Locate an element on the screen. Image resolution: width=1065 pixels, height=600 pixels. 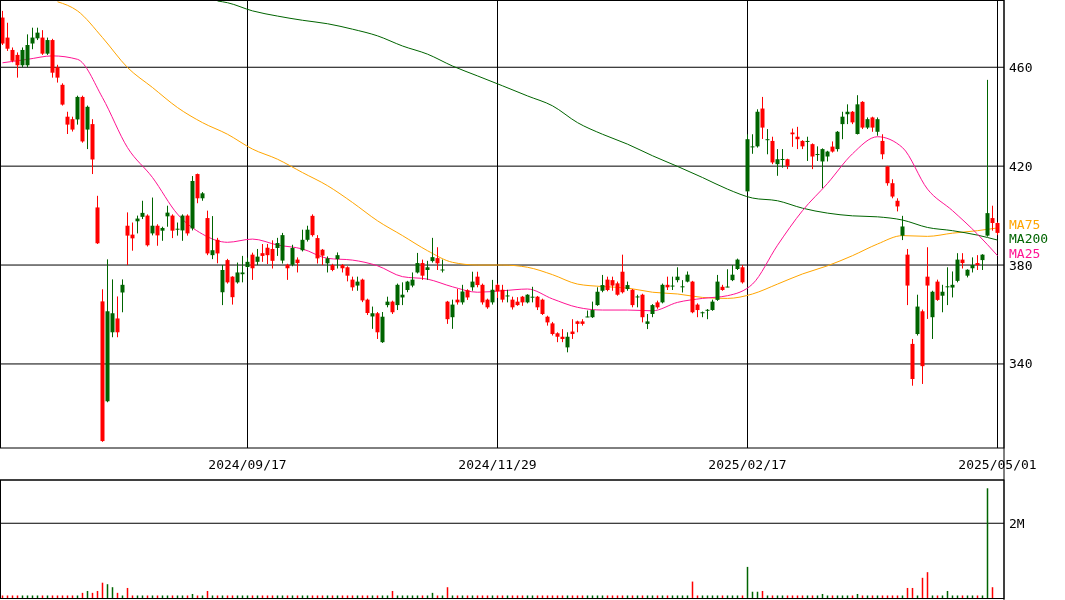
y-tick-label: 2M is located at coordinates (1017, 523).